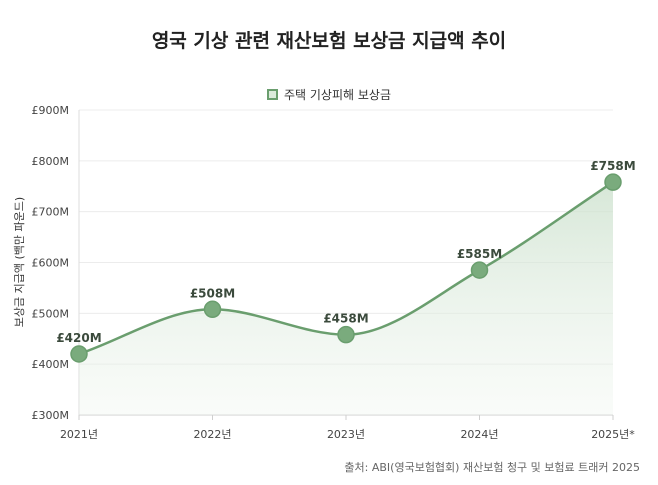 The height and width of the screenshot is (485, 658). What do you see at coordinates (79, 434) in the screenshot?
I see `x-tick-label: 2021년` at bounding box center [79, 434].